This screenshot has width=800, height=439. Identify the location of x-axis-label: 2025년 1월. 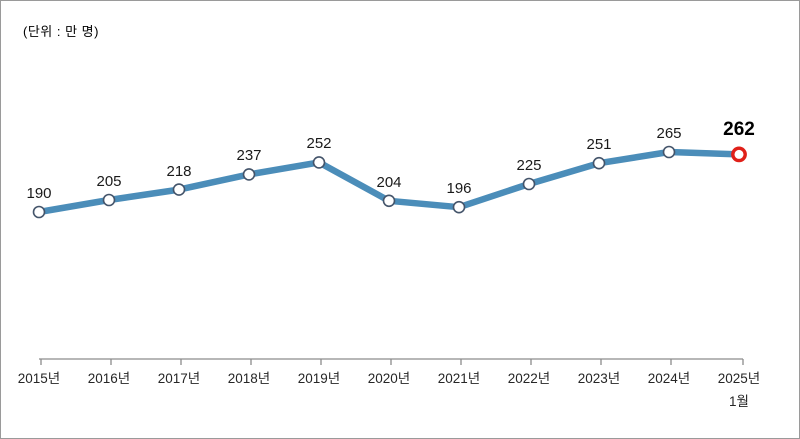
(739, 390).